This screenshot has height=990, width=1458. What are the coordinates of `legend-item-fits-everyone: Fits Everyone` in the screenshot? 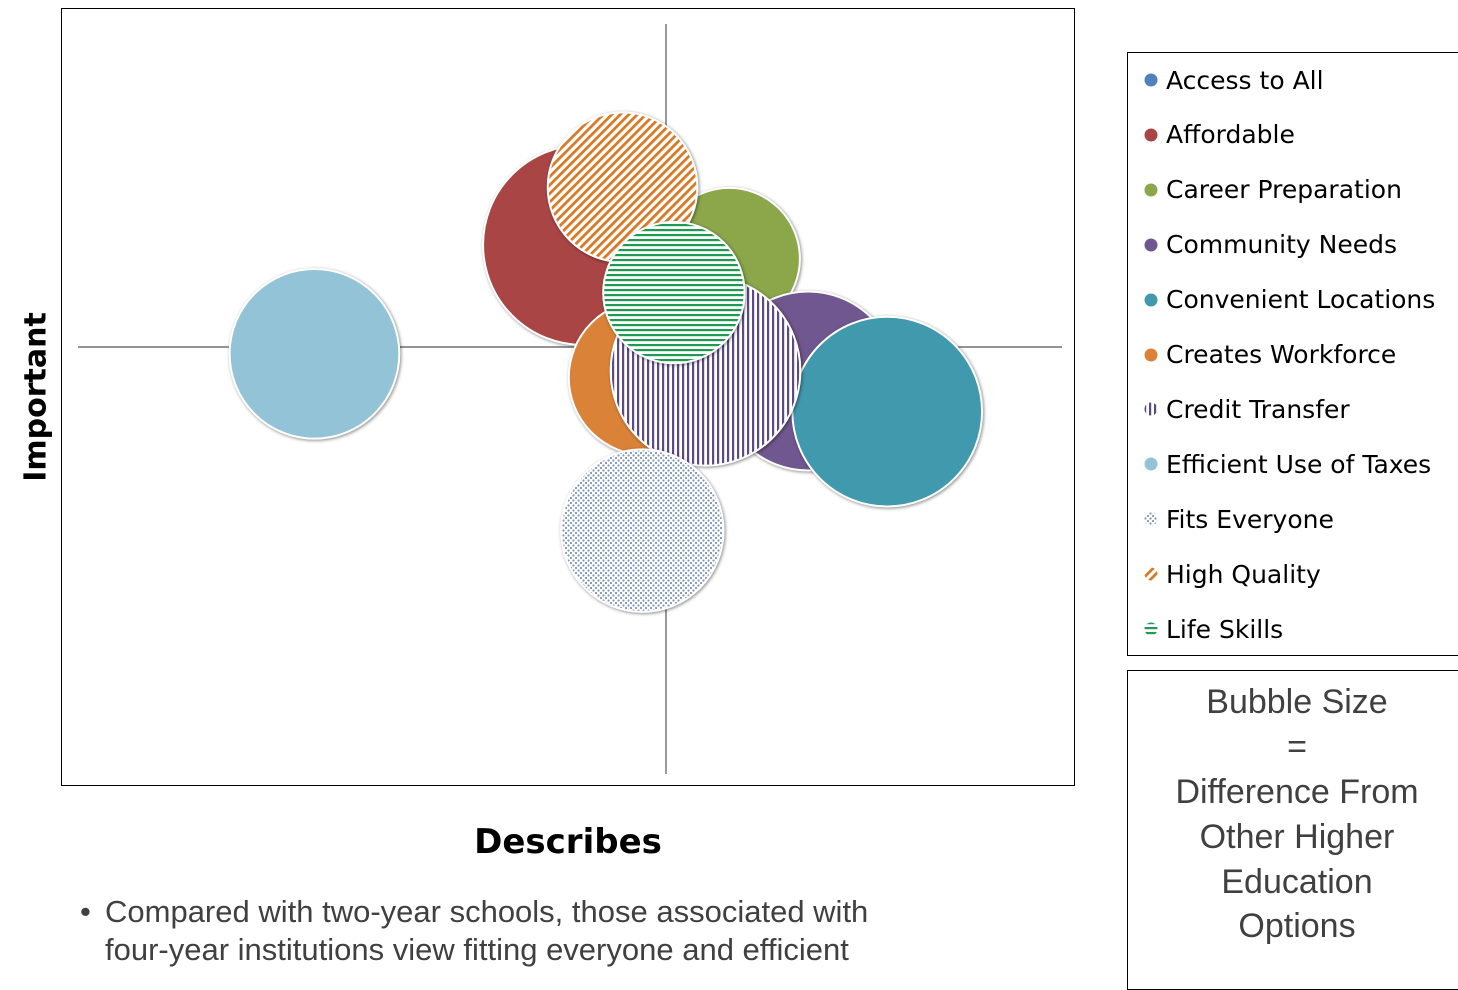 It's located at (1239, 519).